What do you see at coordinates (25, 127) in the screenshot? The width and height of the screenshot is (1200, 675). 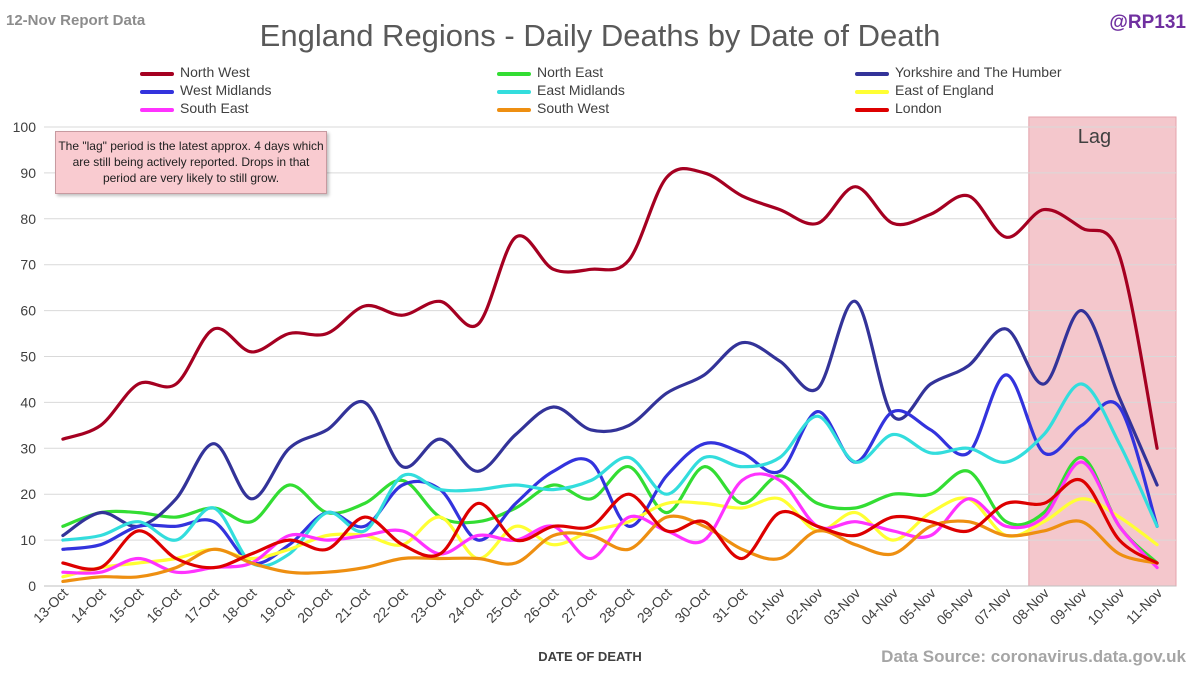 I see `y-tick-label: 100` at bounding box center [25, 127].